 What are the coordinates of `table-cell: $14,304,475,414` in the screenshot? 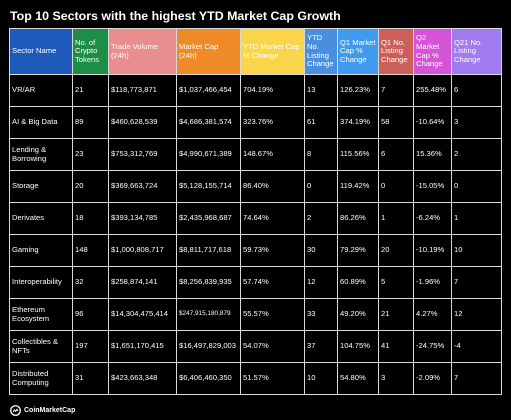 It's located at (142, 314).